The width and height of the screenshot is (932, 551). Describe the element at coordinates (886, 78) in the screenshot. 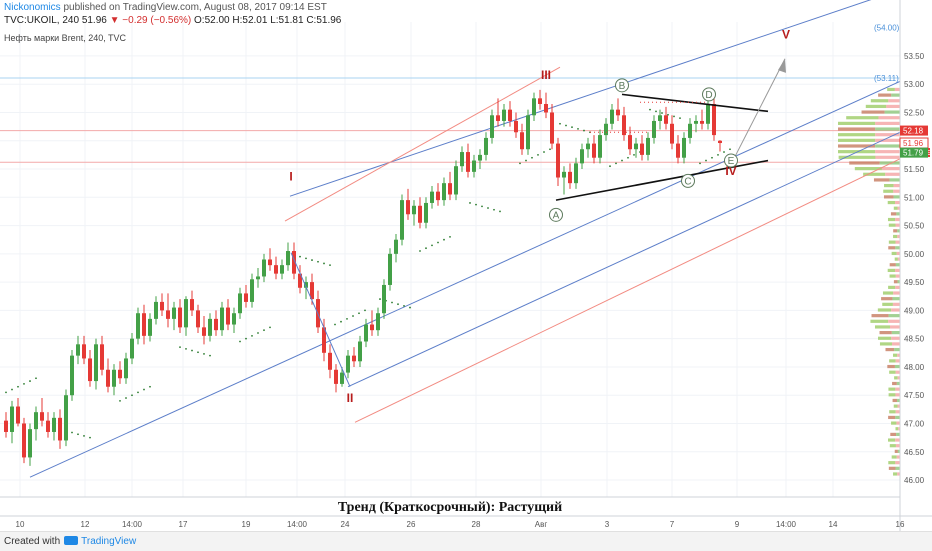

I see `price-label: (53.11)` at that location.